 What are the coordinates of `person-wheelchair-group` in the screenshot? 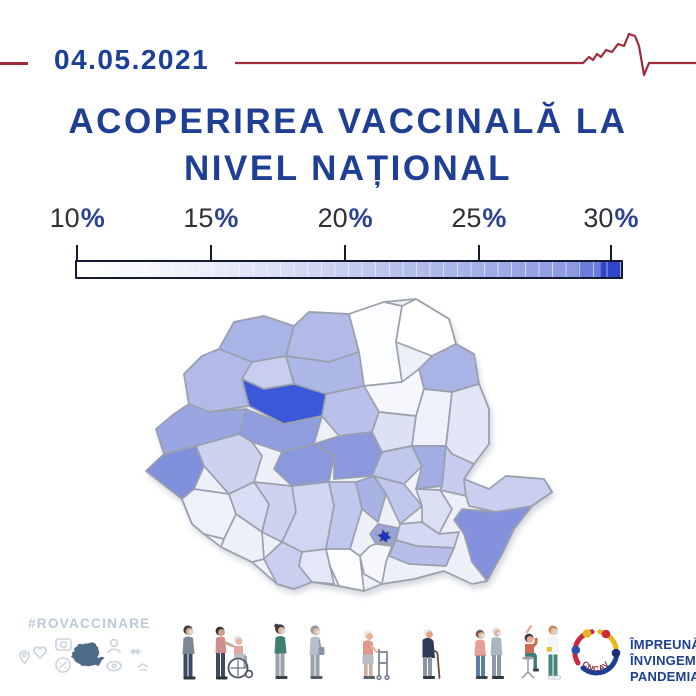 It's located at (234, 653).